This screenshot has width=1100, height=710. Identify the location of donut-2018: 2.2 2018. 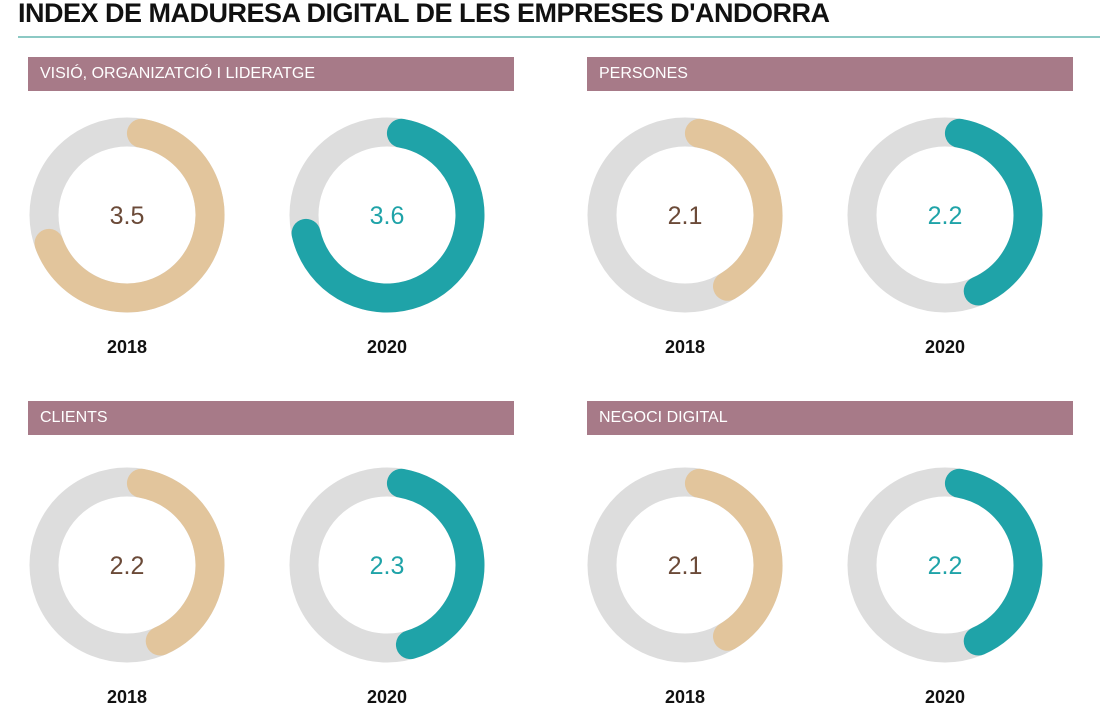
(127, 587).